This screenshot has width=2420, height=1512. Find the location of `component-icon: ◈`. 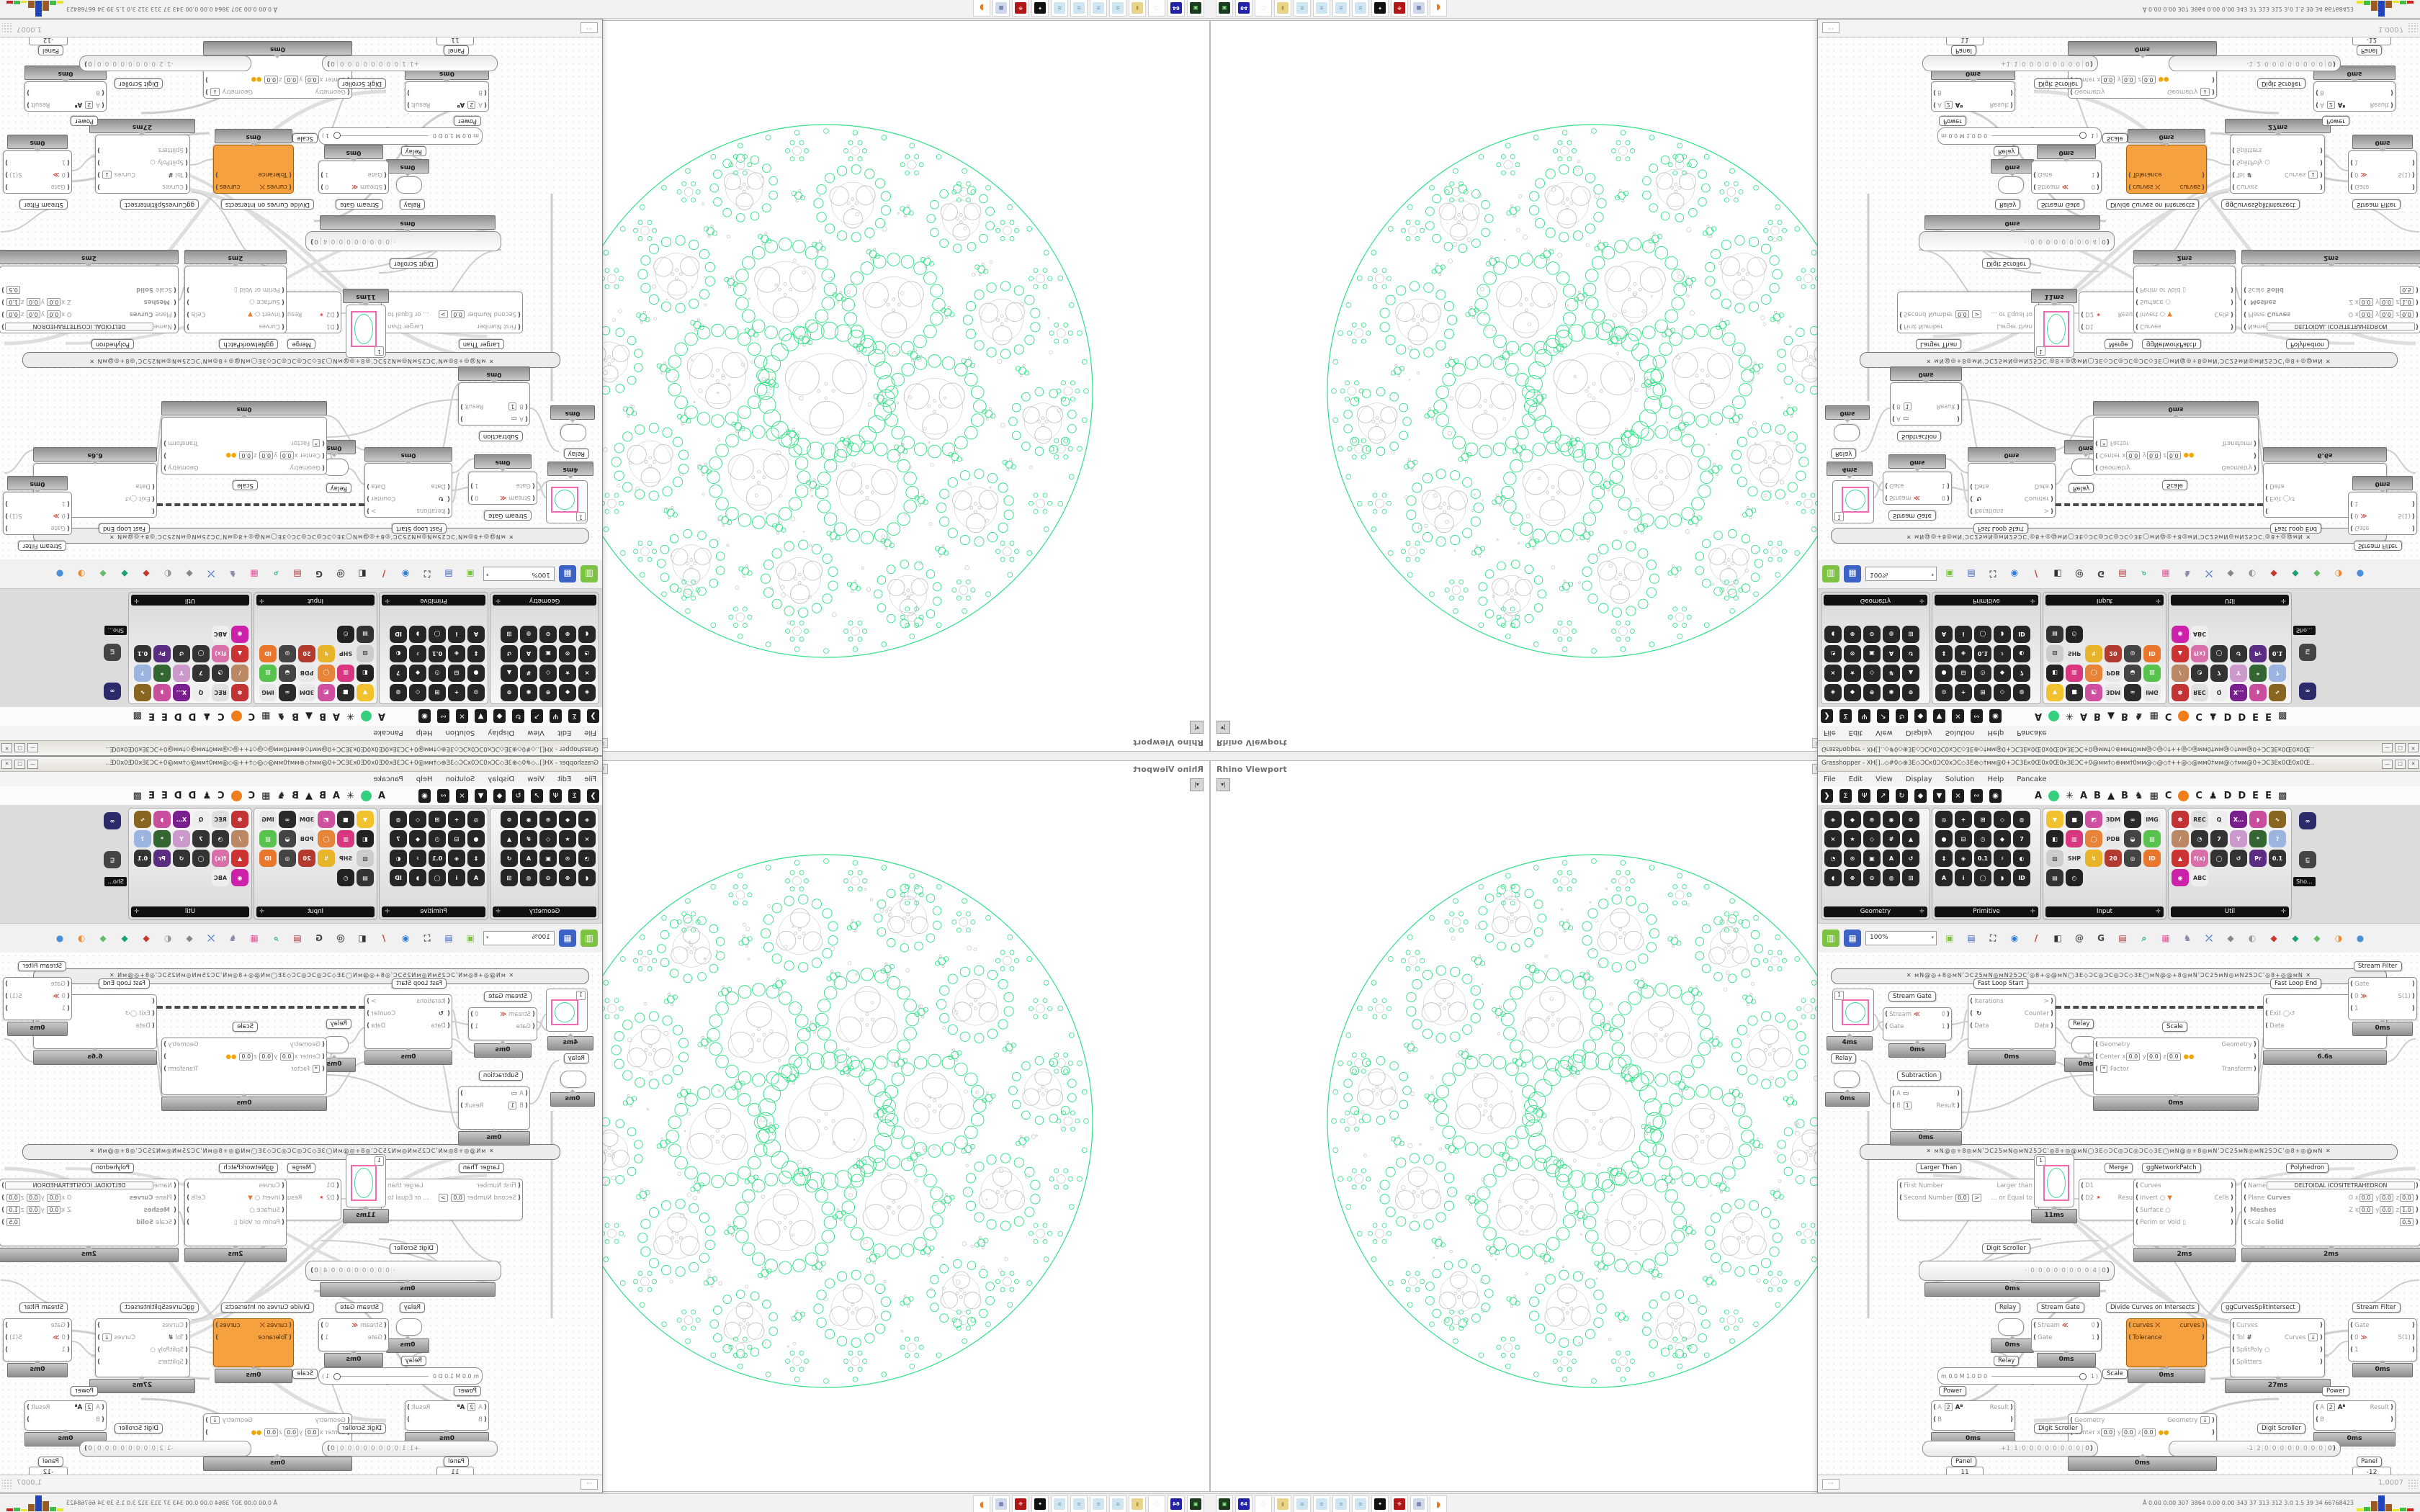

component-icon: ◈ is located at coordinates (587, 819).